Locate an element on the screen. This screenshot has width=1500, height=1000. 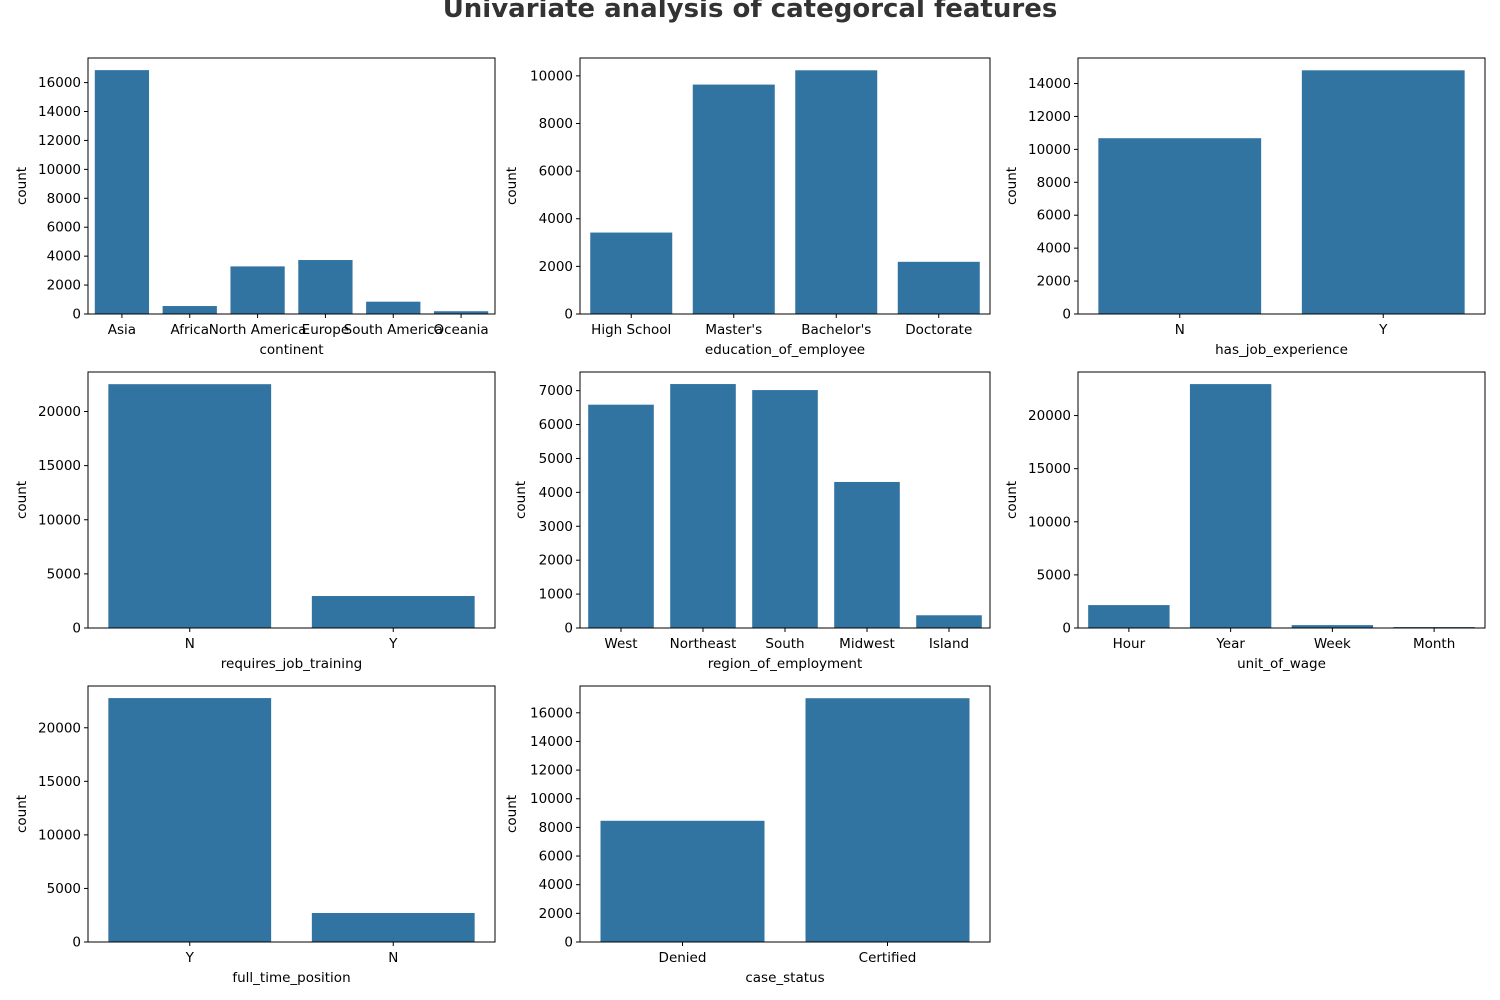
x-tick-label: Week is located at coordinates (1332, 644).